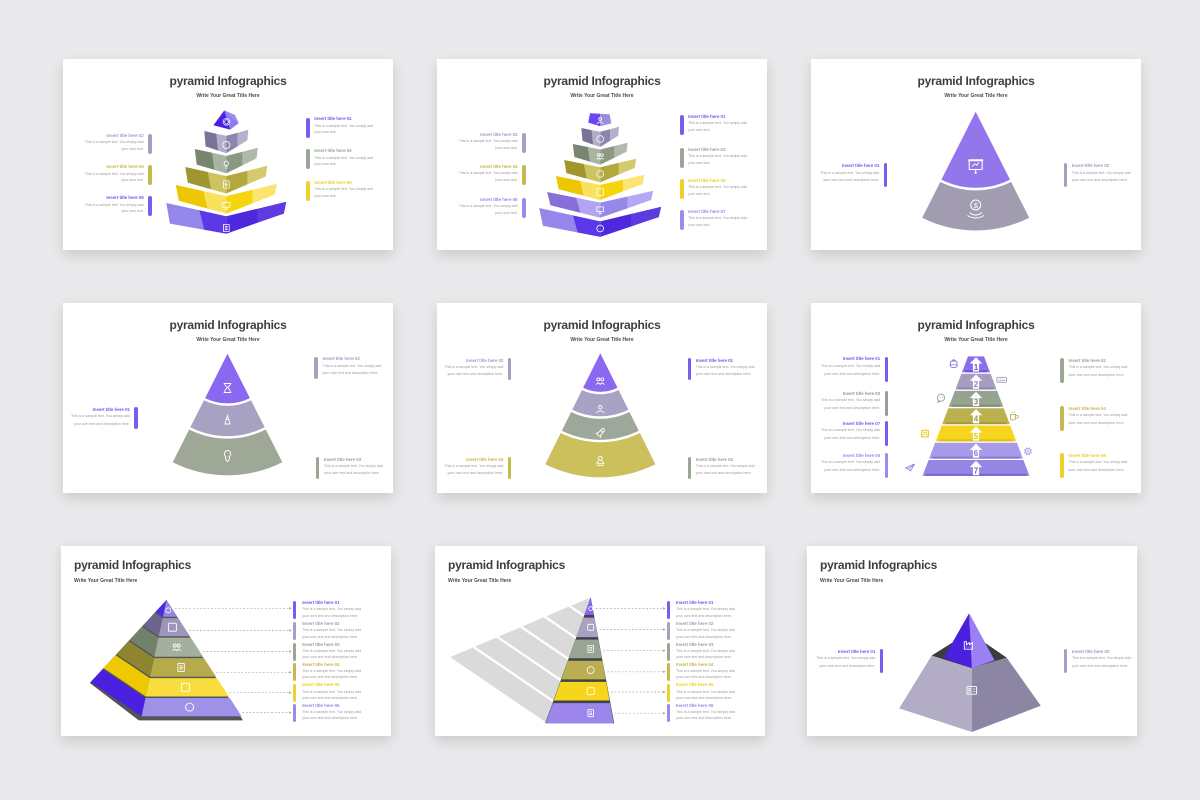  I want to click on svg-text: 1, so click(976, 367).